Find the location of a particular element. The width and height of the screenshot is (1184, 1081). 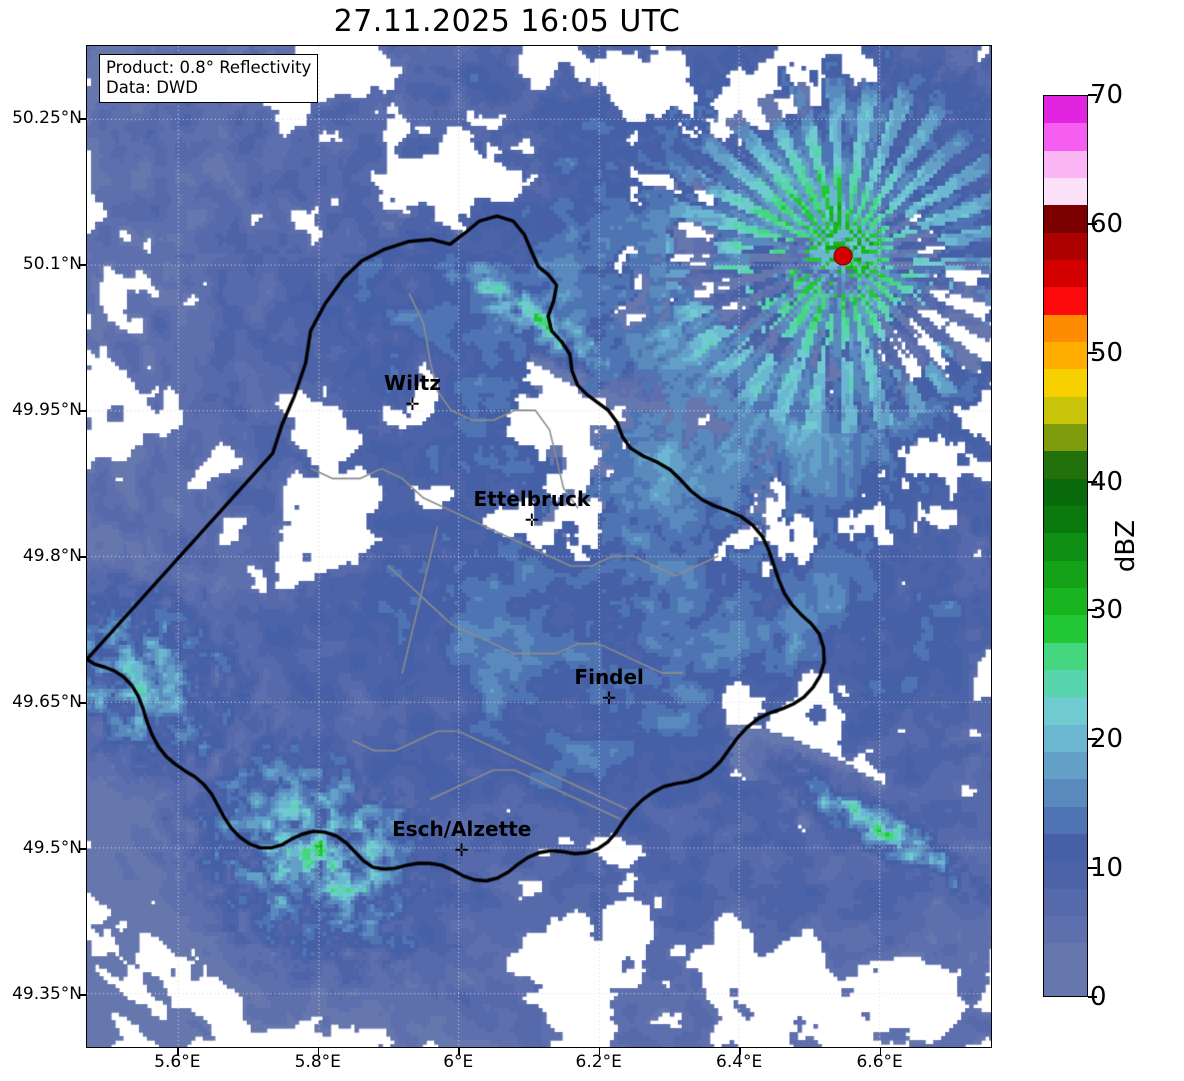

product-info-box: Product: 0.8° Reflectivity Data: DWD is located at coordinates (209, 79).